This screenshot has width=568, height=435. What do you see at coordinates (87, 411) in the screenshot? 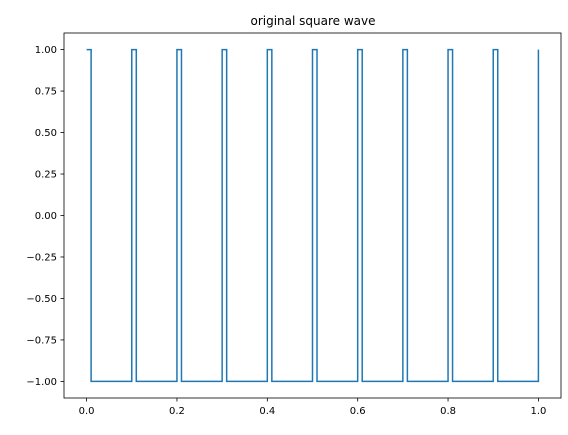
I see `x-tick-label-0: 0.0` at bounding box center [87, 411].